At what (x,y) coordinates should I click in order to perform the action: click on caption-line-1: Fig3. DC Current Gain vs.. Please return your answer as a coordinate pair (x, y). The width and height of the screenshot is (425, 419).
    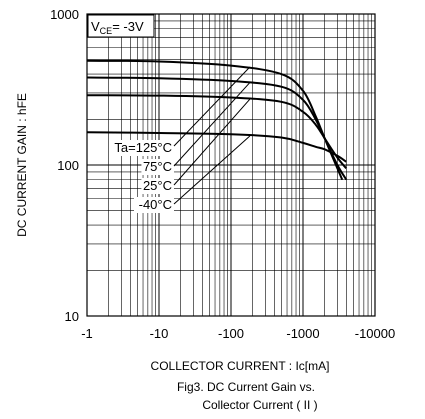
    Looking at the image, I should click on (246, 387).